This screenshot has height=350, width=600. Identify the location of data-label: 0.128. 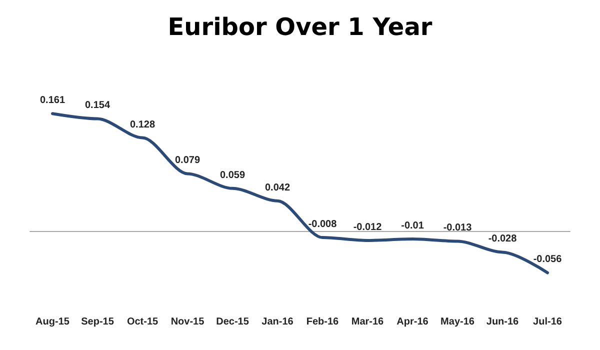
(143, 124).